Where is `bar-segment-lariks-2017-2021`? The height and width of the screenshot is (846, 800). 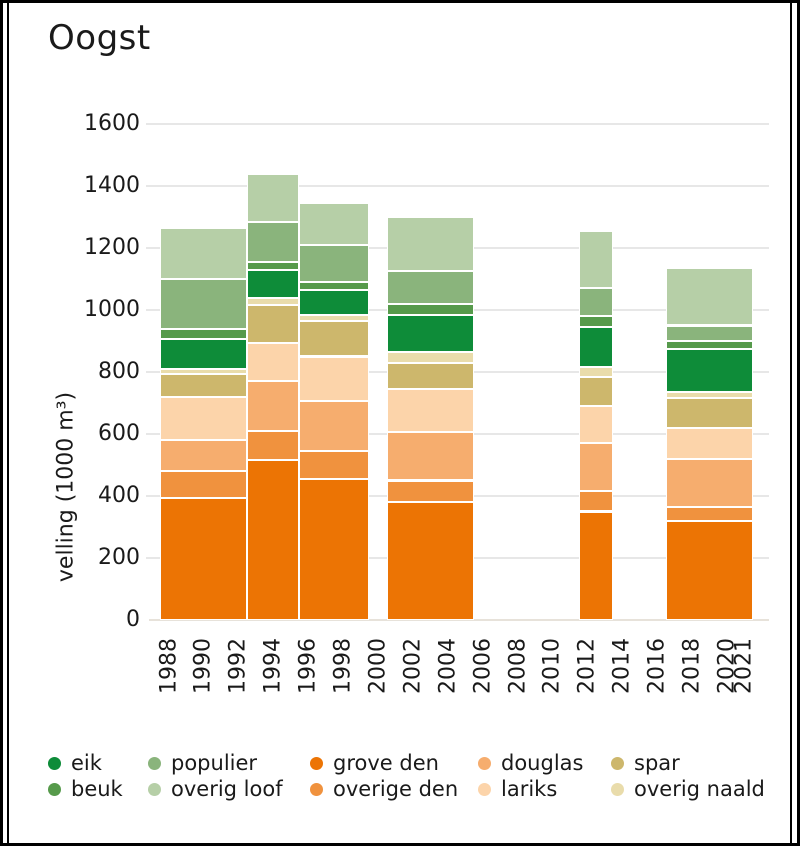 bar-segment-lariks-2017-2021 is located at coordinates (709, 443).